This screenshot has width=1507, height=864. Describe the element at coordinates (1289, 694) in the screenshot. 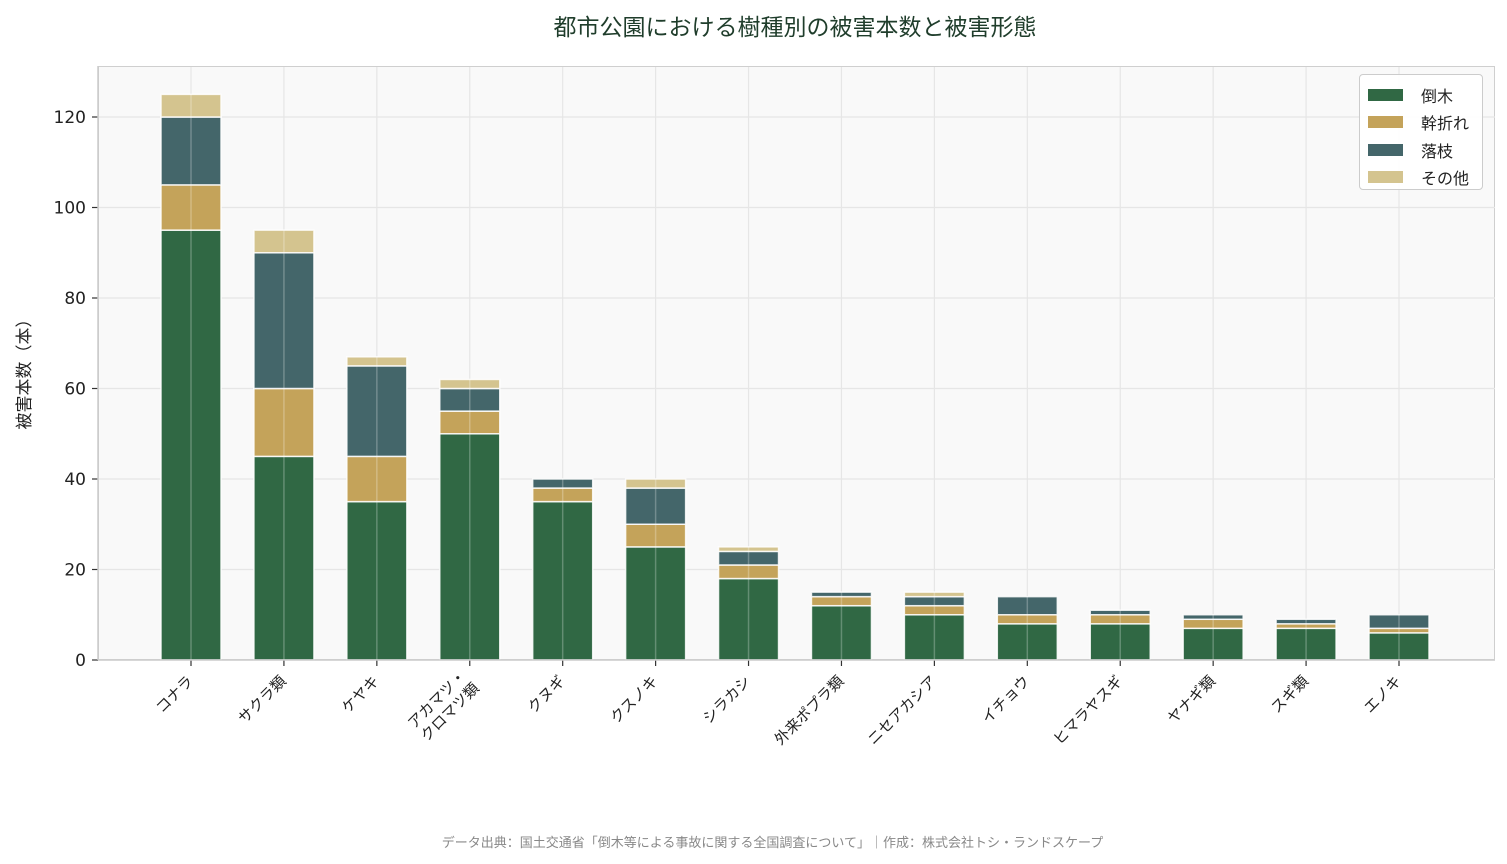

I see `x-tick-label: スギ類` at that location.